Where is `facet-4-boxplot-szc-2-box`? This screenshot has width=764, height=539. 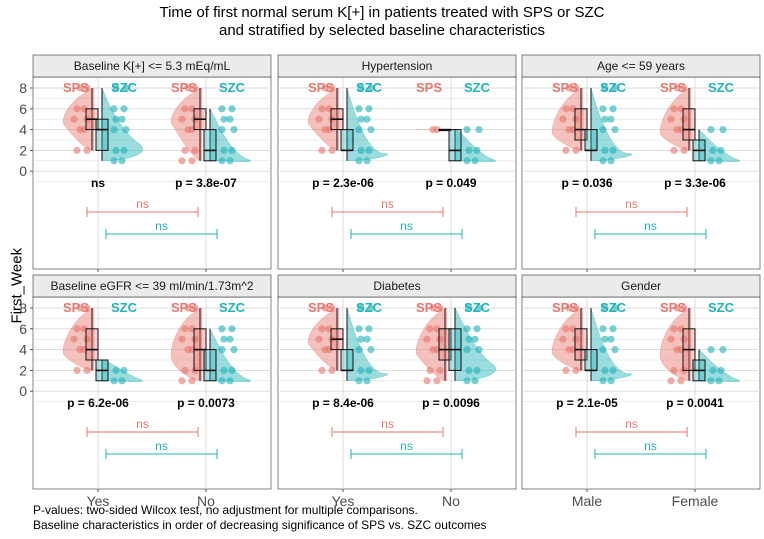
facet-4-boxplot-szc-2-box is located at coordinates (210, 365).